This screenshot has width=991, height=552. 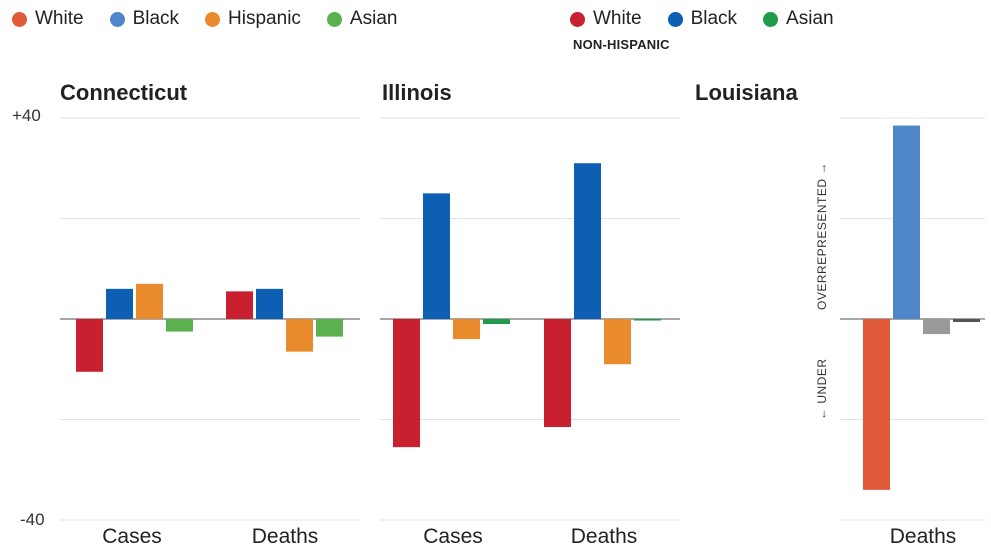 I want to click on bar-louisiana-deaths-other, so click(x=936, y=327).